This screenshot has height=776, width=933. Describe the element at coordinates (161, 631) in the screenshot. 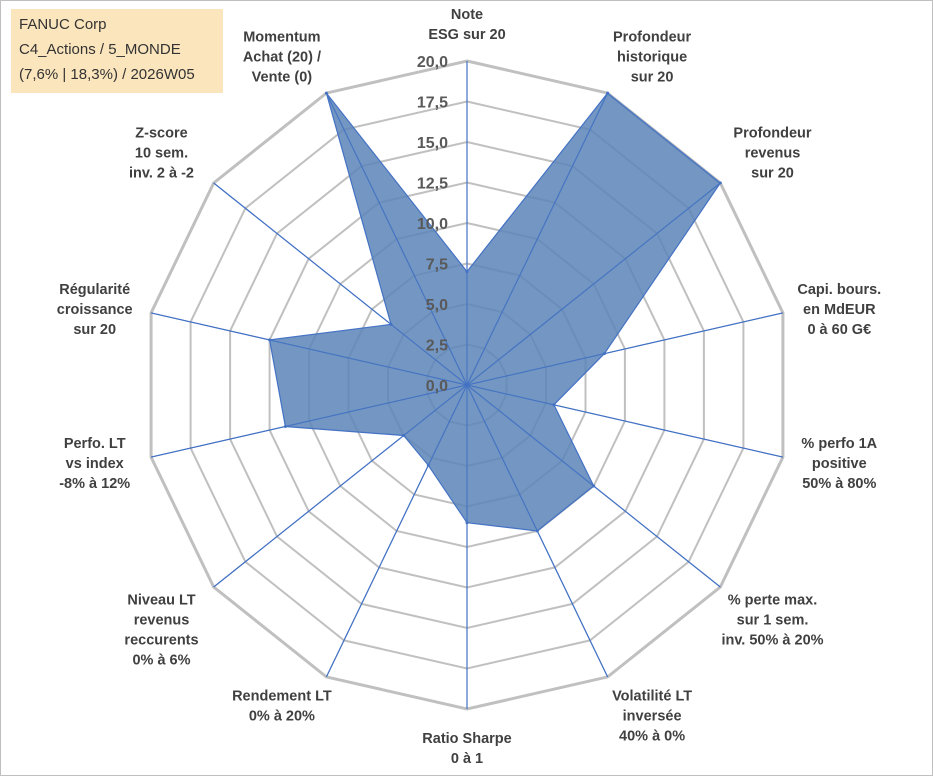

I see `axis-label: Niveau LT revenus reccurents 0% à 6%` at that location.